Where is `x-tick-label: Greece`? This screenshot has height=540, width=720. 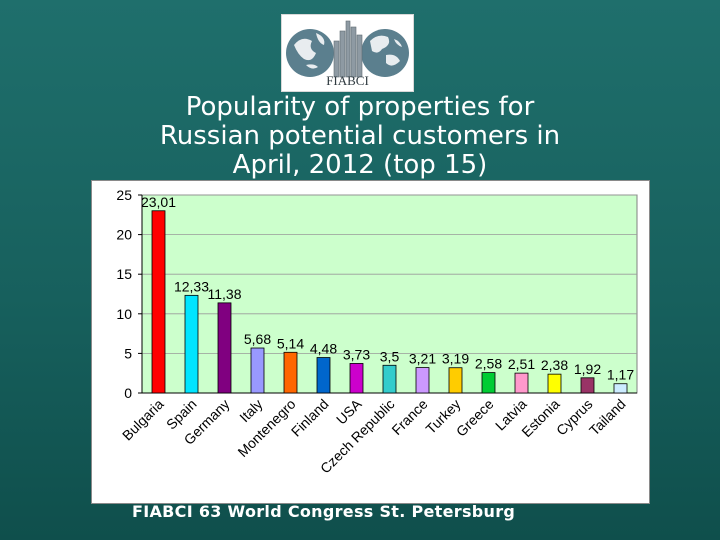 x-tick-label: Greece is located at coordinates (475, 418).